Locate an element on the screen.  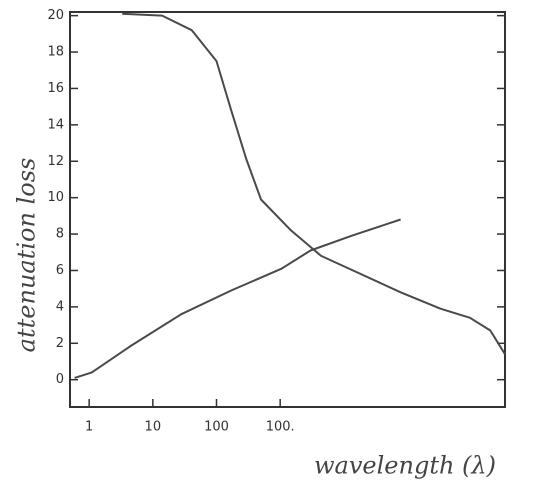
y-tick-label: 6 is located at coordinates (60, 270).